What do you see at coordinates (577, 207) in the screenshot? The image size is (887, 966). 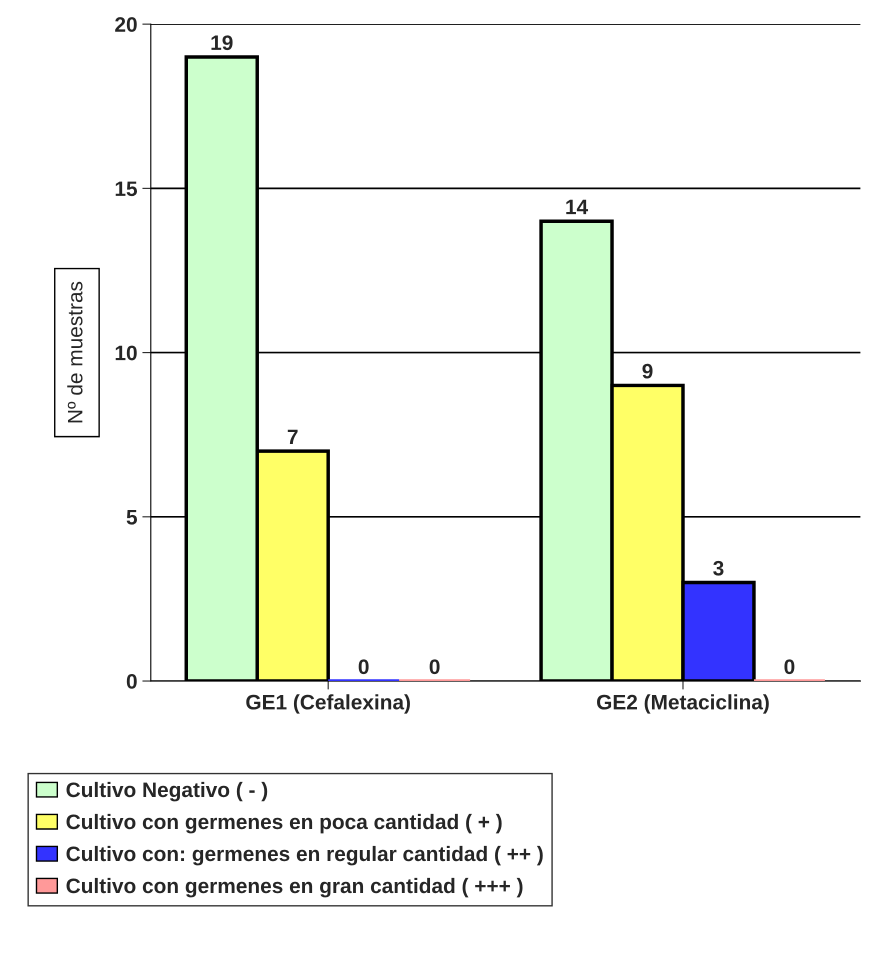 I see `data-label: 14` at bounding box center [577, 207].